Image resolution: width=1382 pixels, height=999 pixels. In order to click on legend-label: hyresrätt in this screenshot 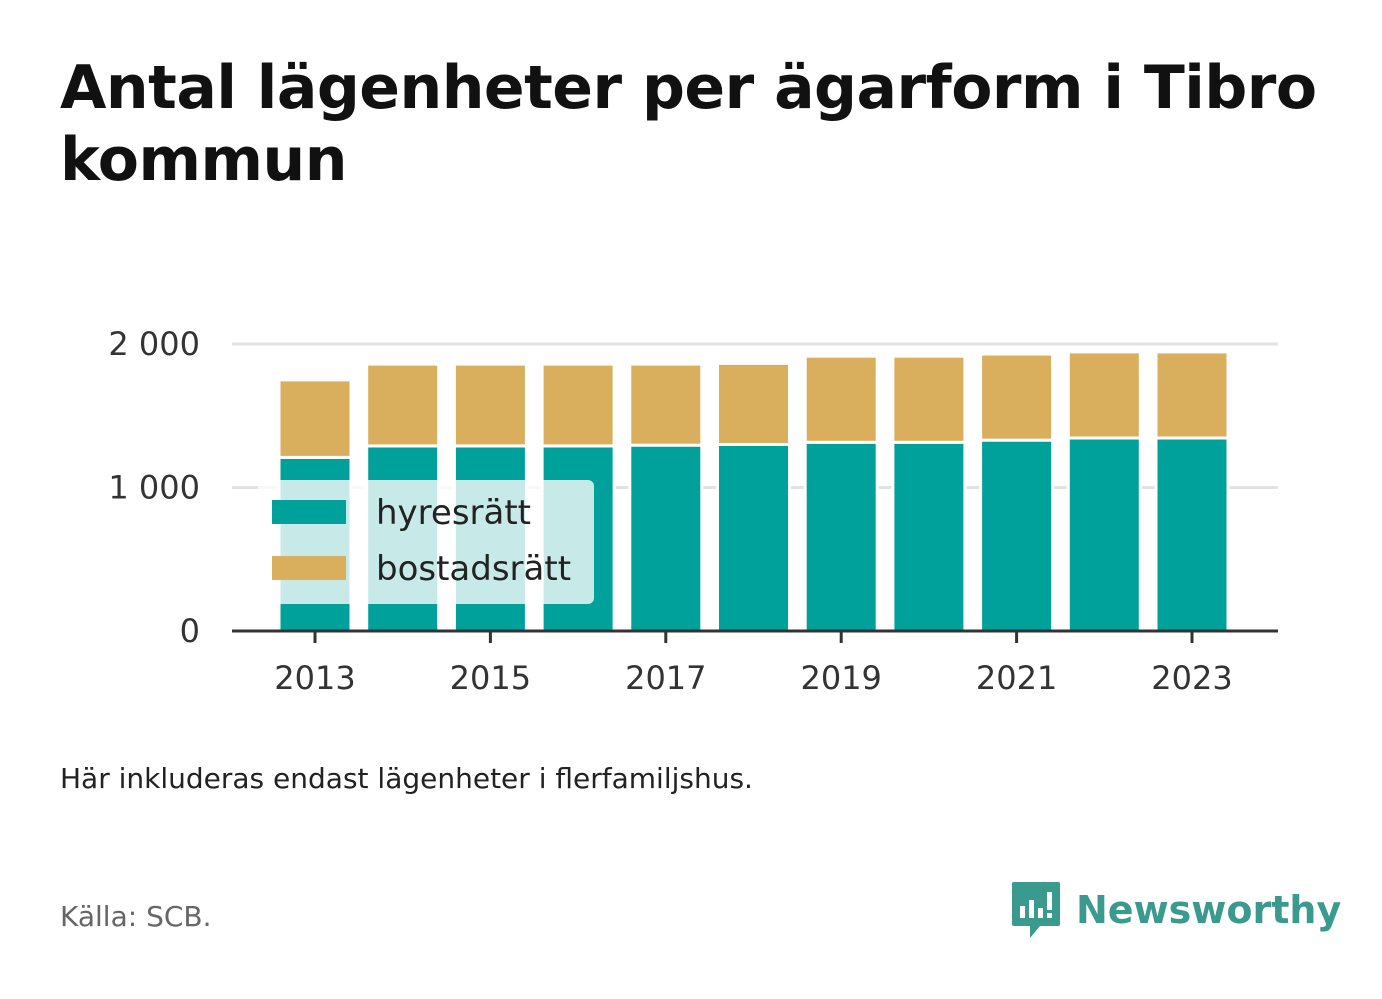, I will do `click(453, 513)`.